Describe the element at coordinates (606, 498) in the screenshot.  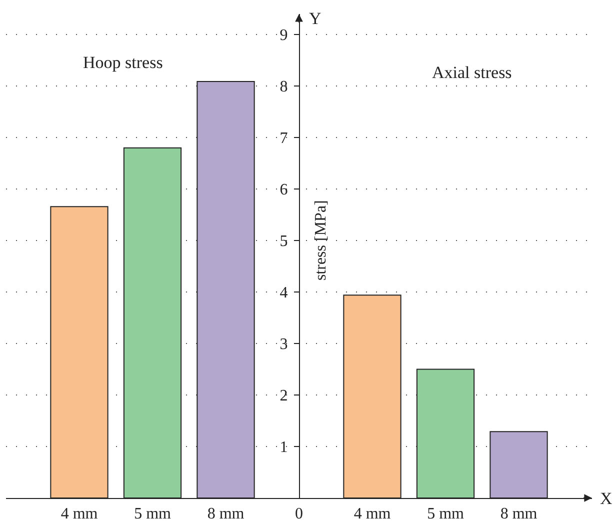
I see `x-axis-title: X` at that location.